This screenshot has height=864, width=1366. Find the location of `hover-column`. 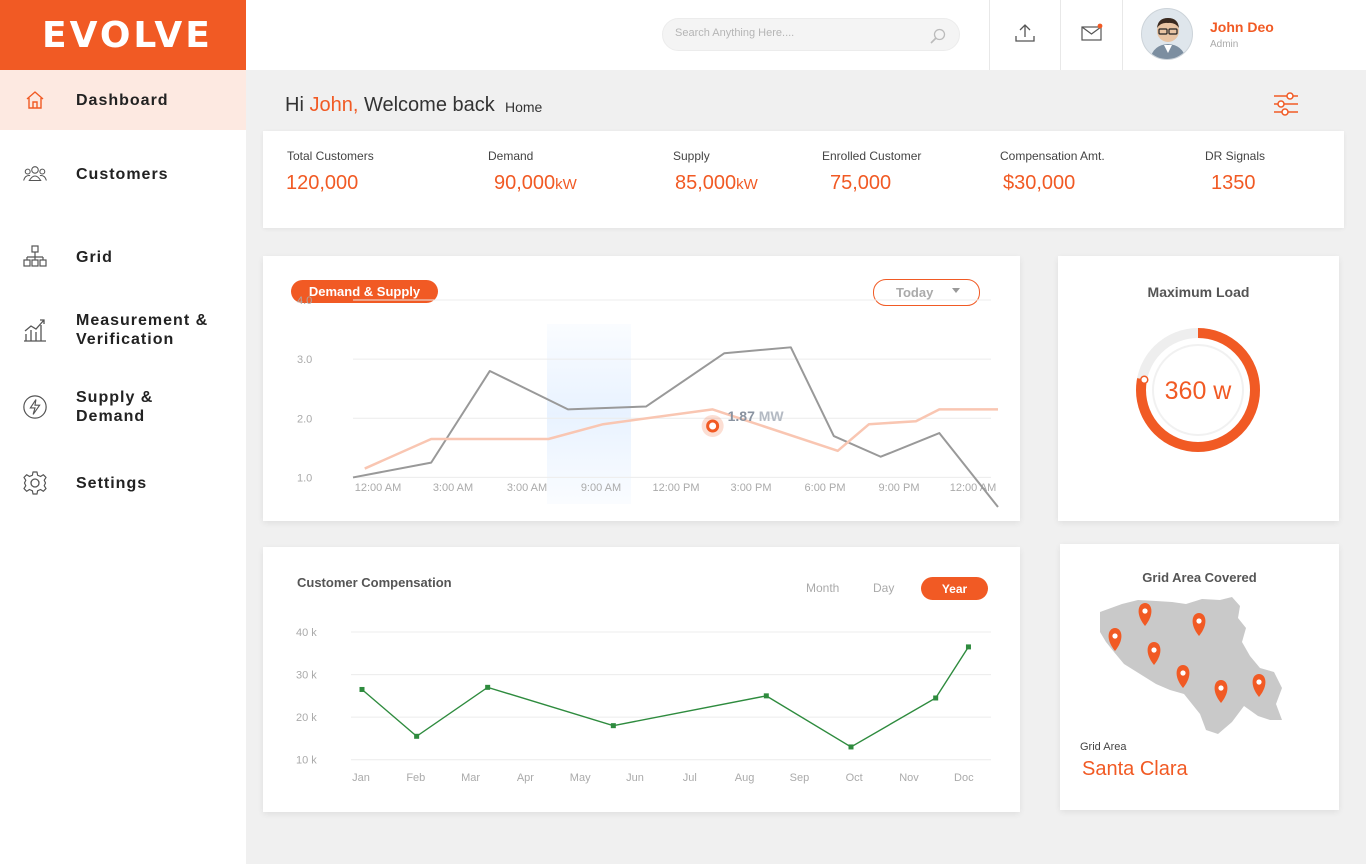

hover-column is located at coordinates (589, 414).